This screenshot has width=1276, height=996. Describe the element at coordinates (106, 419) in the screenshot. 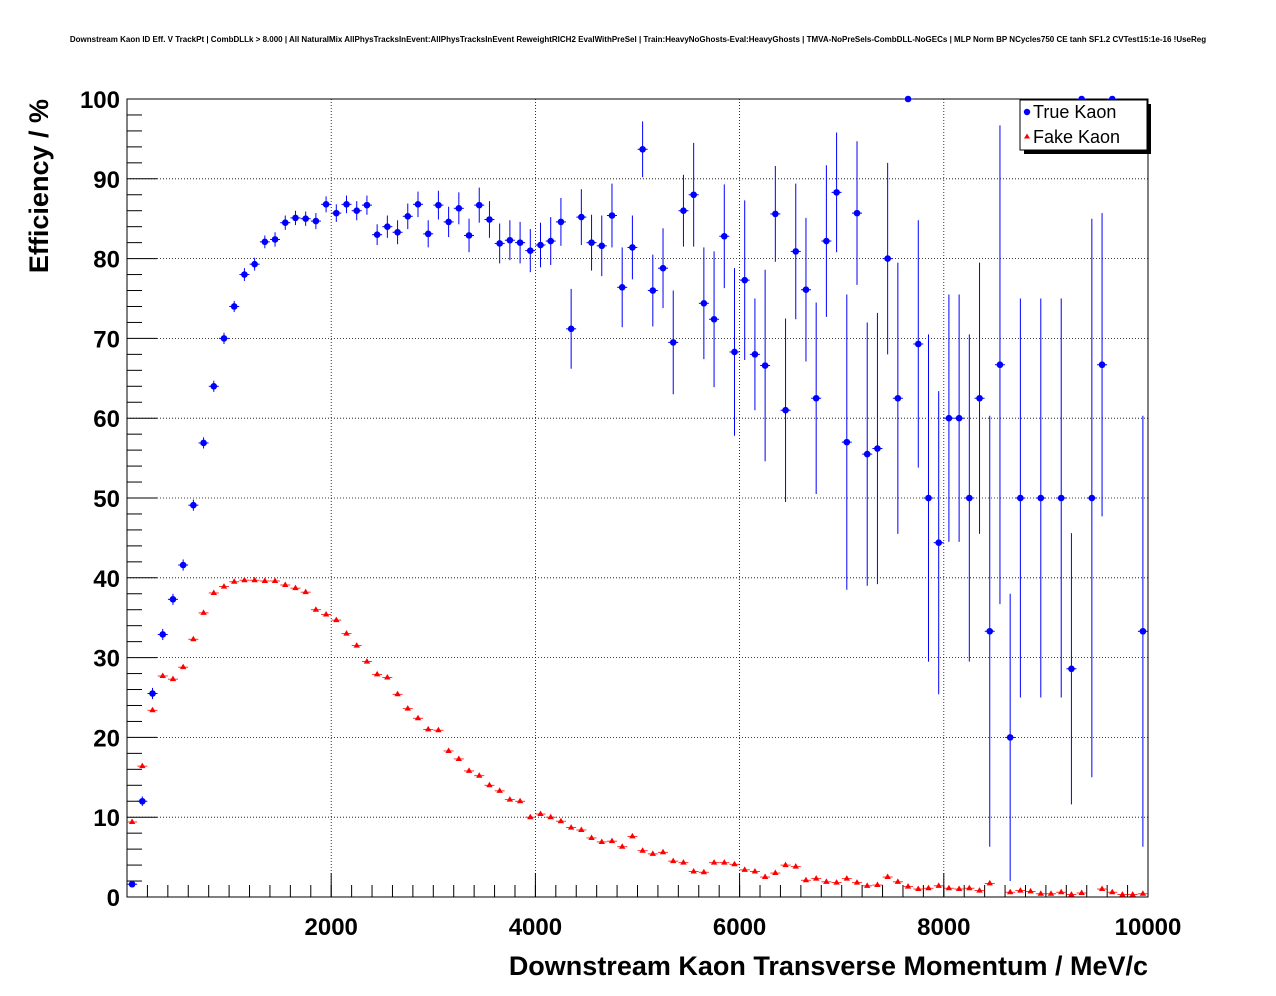

I see `y-tick-label: 60` at that location.